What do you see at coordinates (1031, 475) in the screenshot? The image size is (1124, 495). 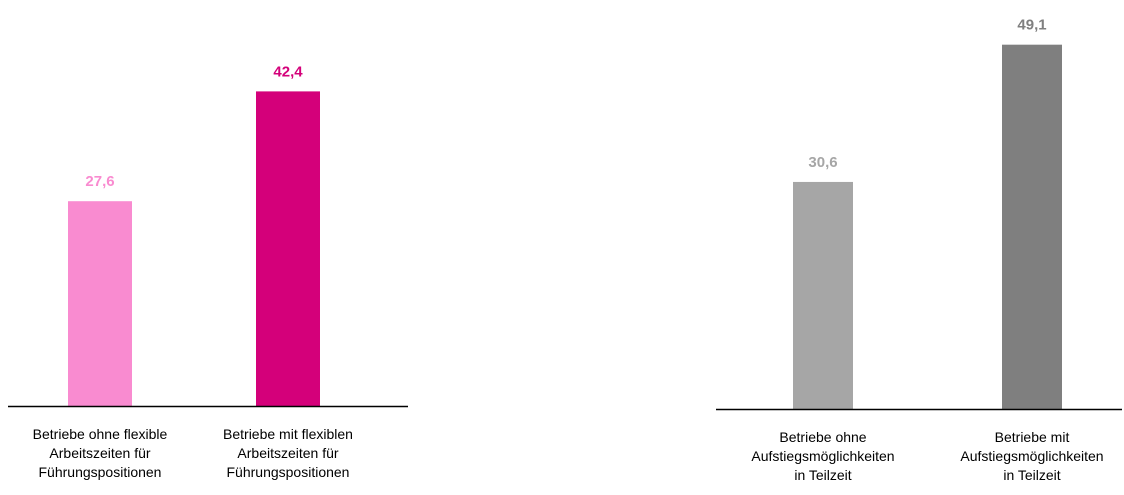 I see `category-label-2-line-3: in Teilzeit` at bounding box center [1031, 475].